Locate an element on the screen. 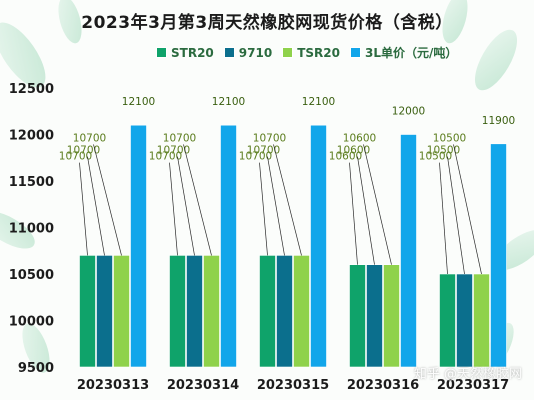 This screenshot has height=400, width=534. legend-item-3l: 3L单价（元/吨） is located at coordinates (403, 52).